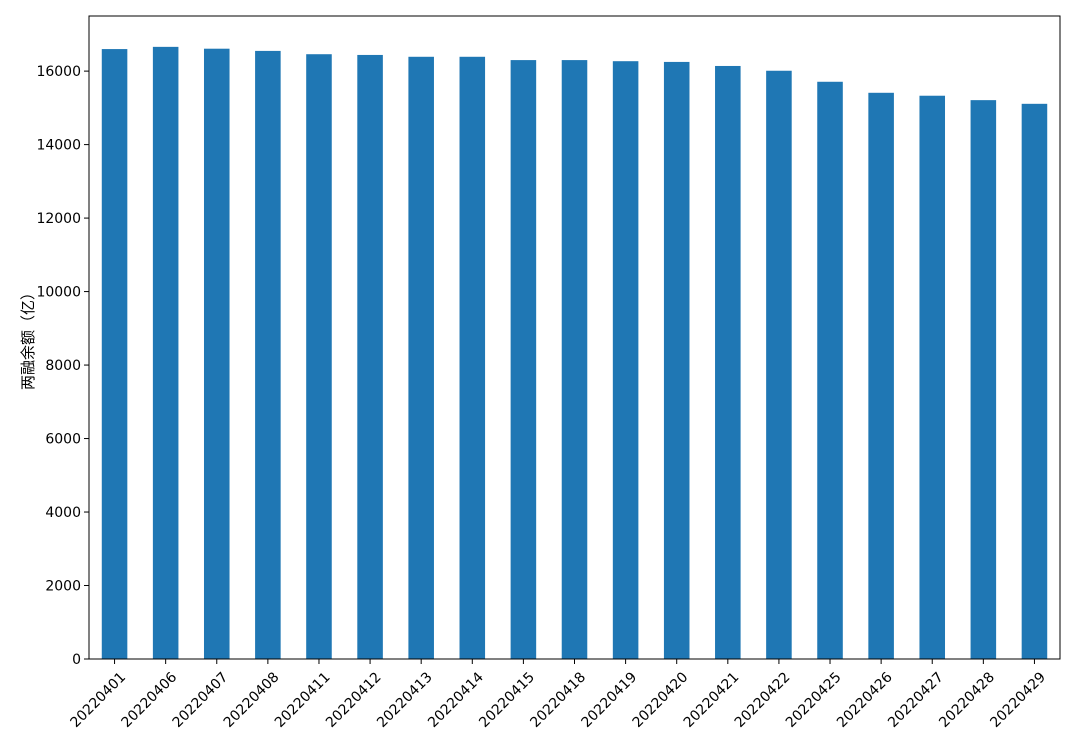 The image size is (1080, 744). What do you see at coordinates (63, 587) in the screenshot?
I see `y-tick-label-2000: 2000` at bounding box center [63, 587].